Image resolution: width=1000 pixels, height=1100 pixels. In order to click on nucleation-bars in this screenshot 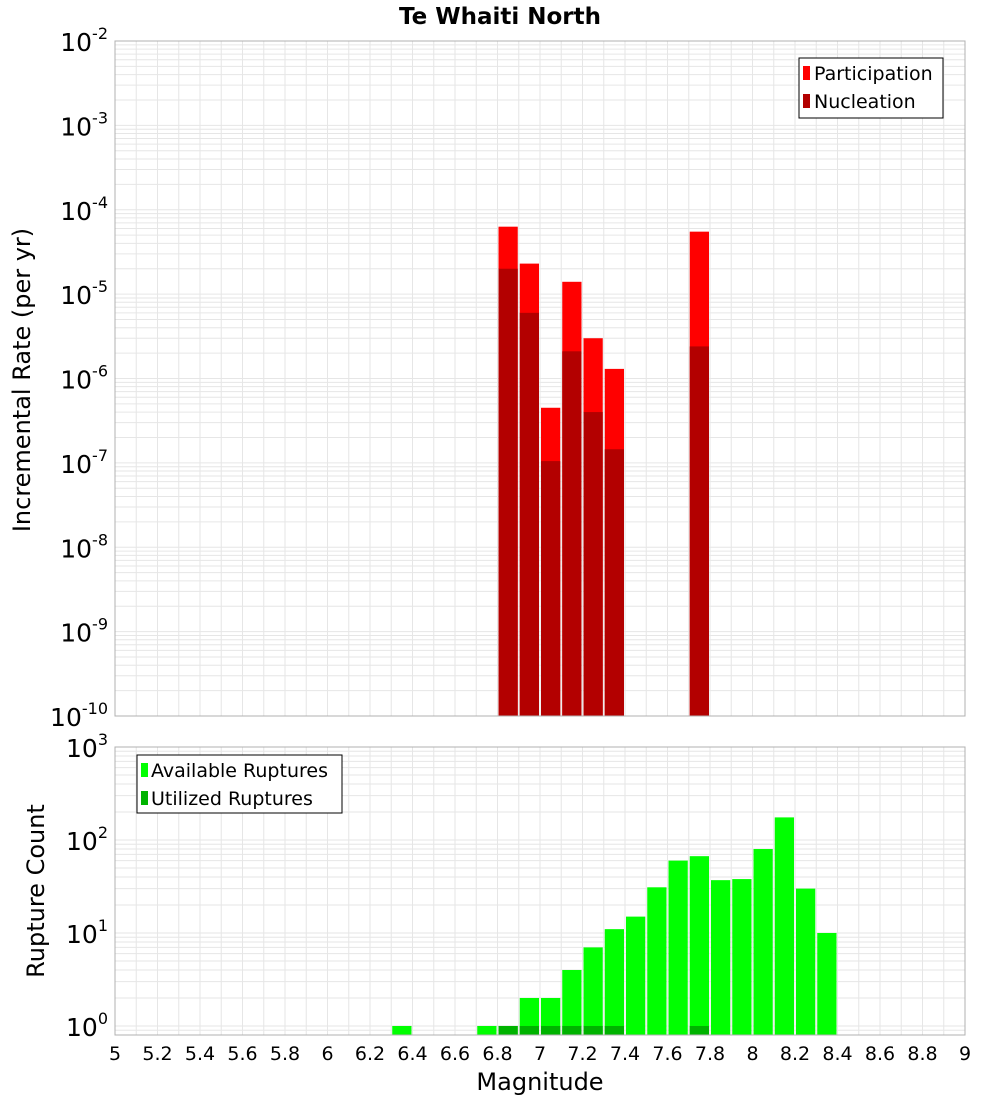, I will do `click(603, 492)`.